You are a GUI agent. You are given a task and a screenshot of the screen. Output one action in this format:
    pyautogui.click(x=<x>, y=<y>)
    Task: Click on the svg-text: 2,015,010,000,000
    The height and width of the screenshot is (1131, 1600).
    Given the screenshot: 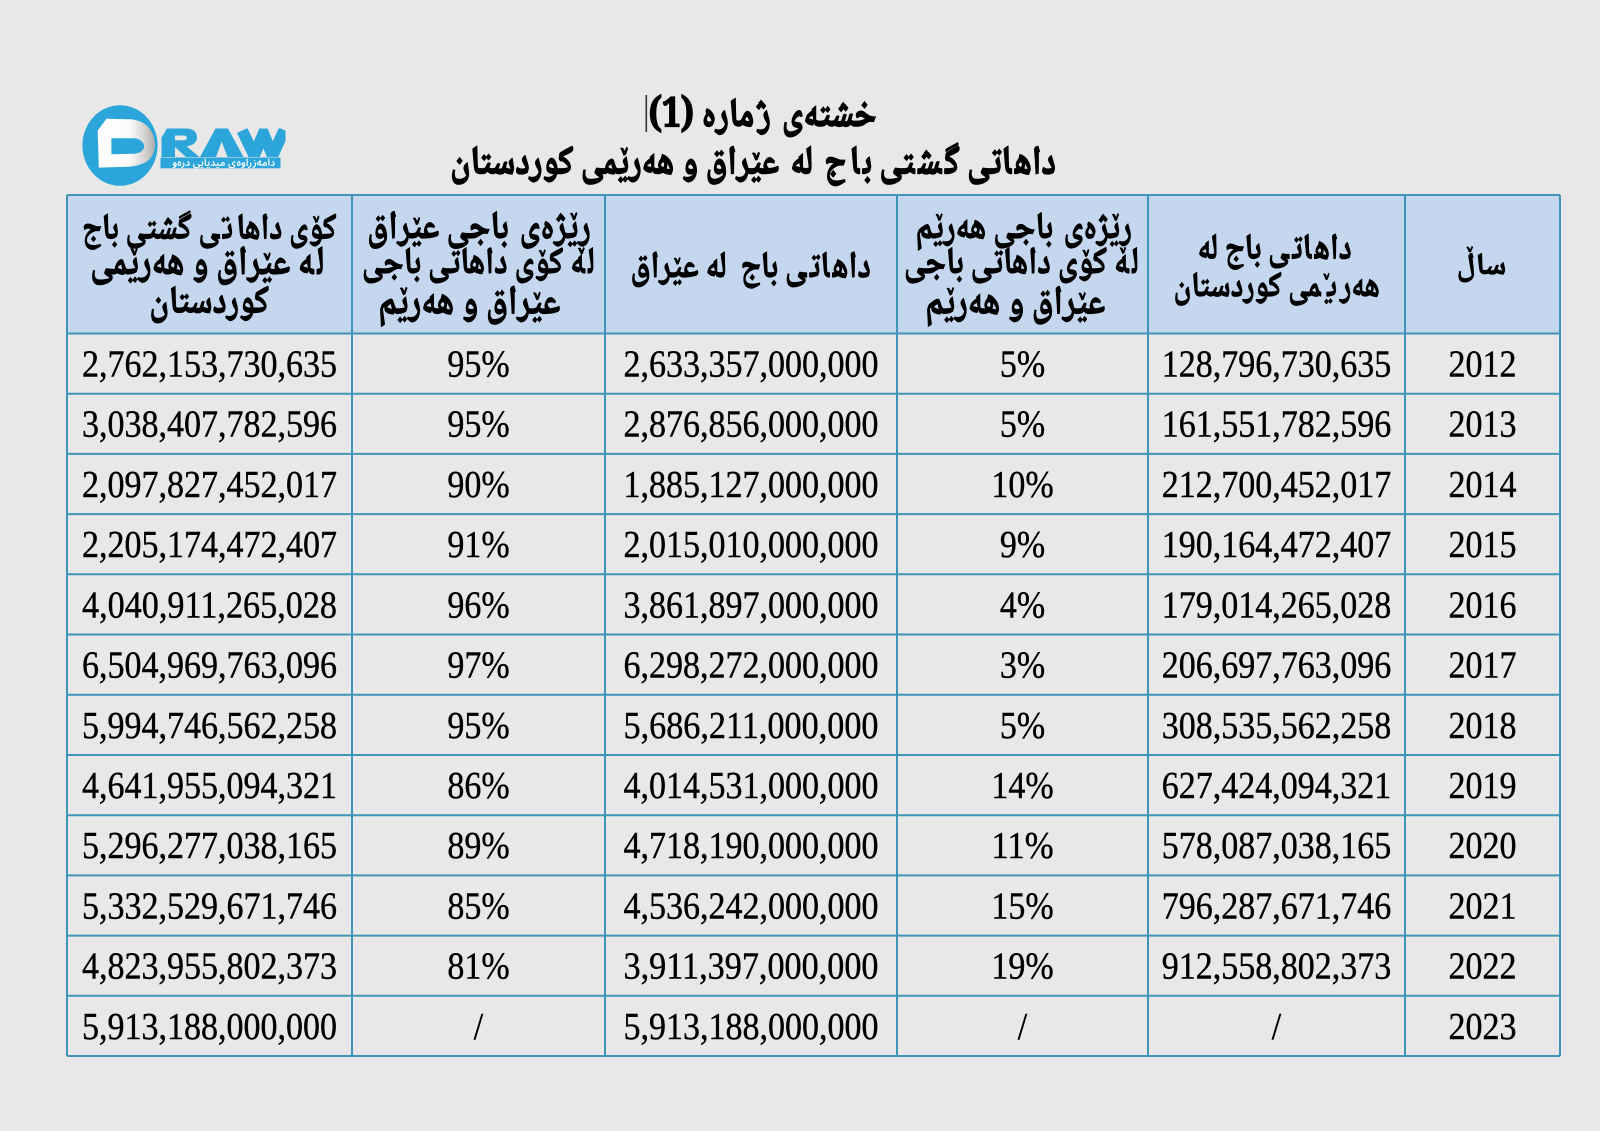 What is the action you would take?
    pyautogui.click(x=751, y=545)
    